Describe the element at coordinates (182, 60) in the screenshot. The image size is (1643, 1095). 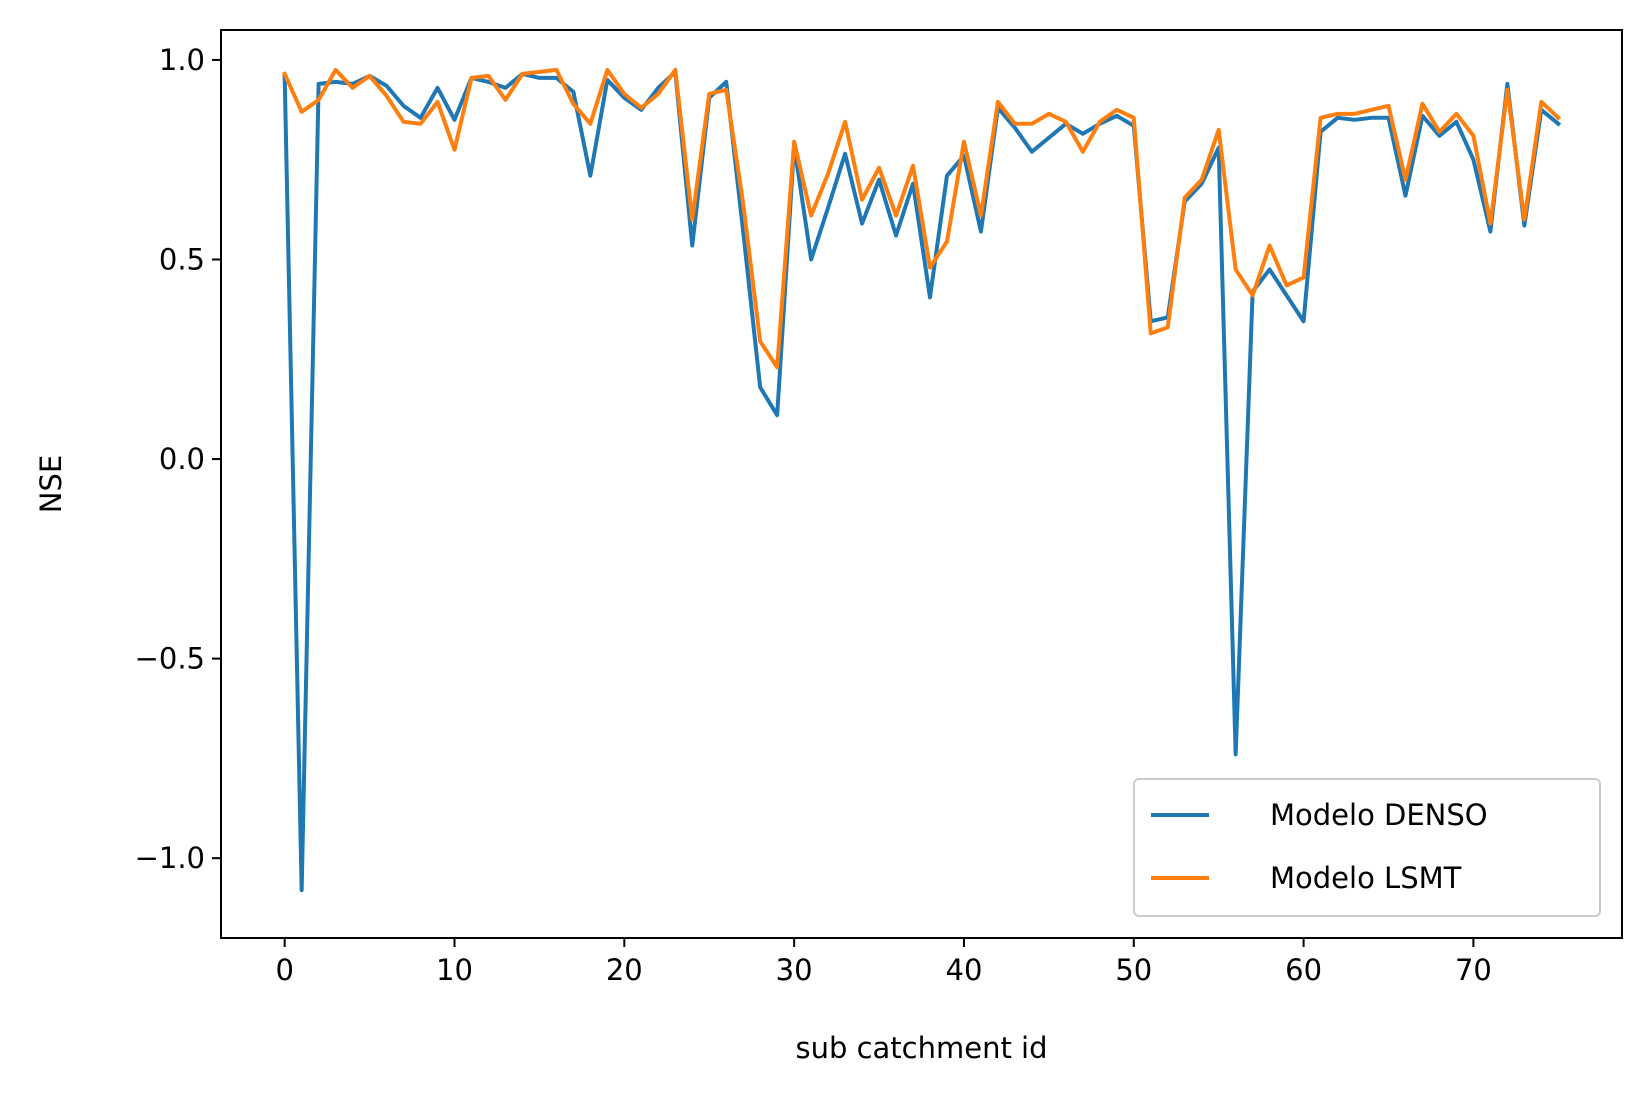
I see `y-tick-label: 1.0` at that location.